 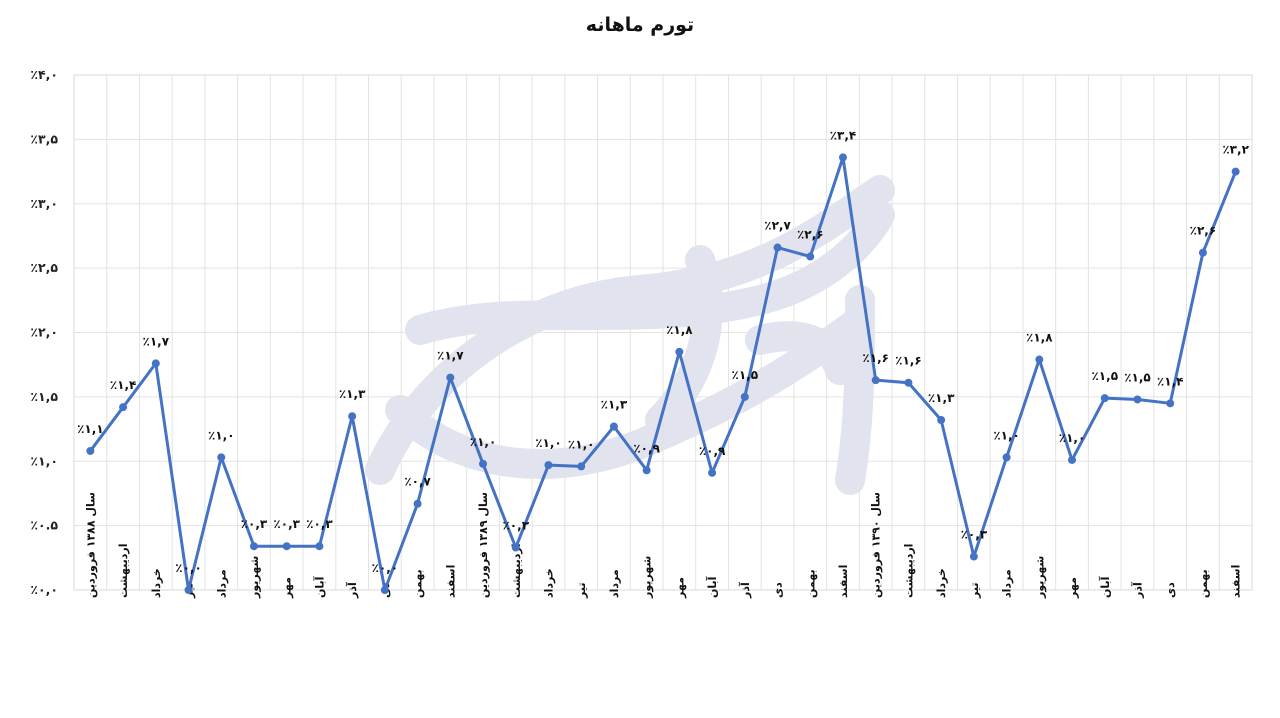 What do you see at coordinates (483, 545) in the screenshot?
I see `x-tick-label: سال ۱۳۸۹ فروردین` at bounding box center [483, 545].